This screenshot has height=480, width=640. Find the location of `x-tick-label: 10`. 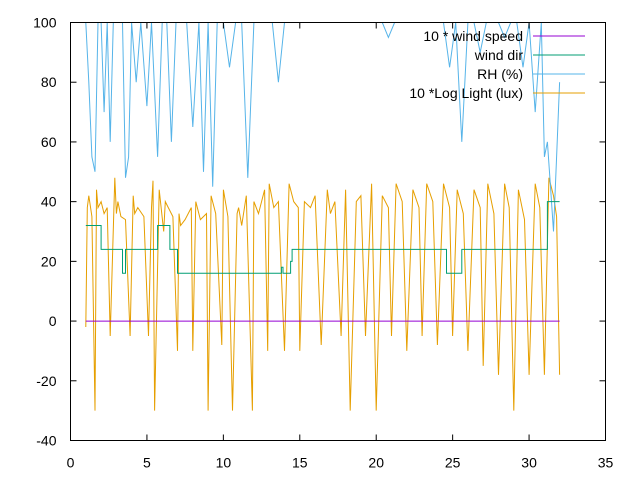

x-tick-label: 10 is located at coordinates (224, 463).